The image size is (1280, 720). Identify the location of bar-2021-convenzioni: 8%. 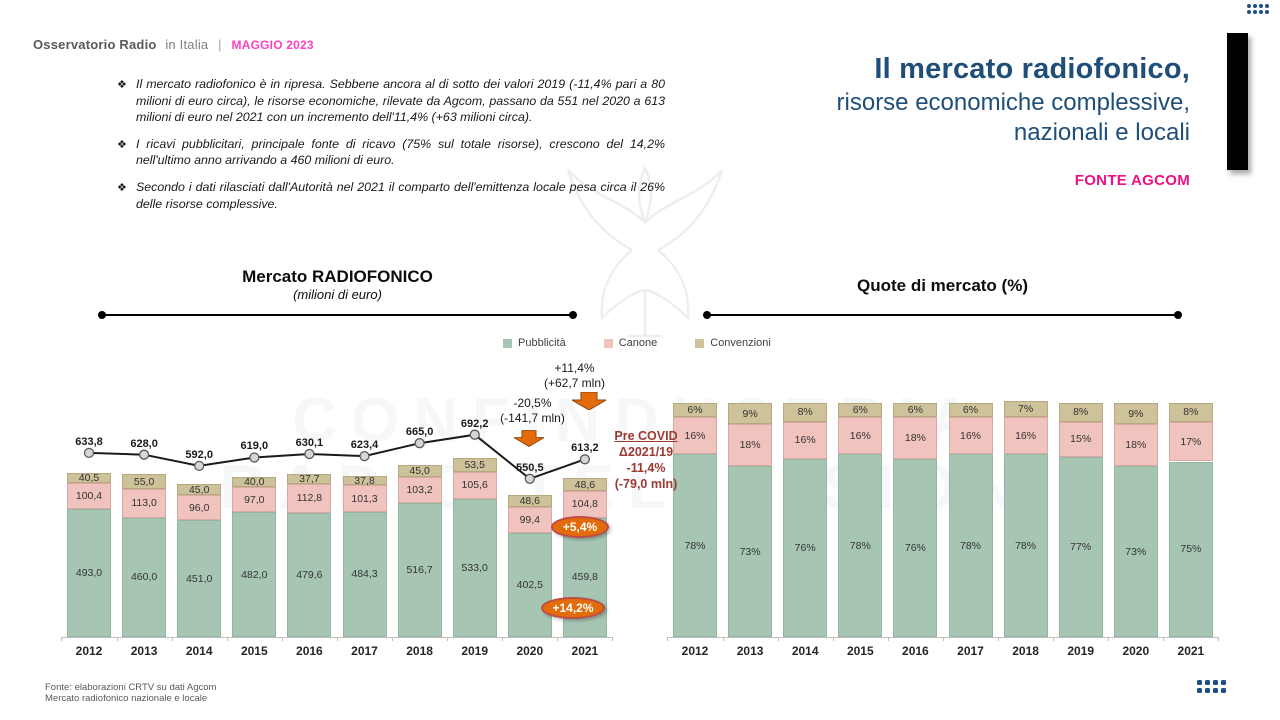
(1190, 412).